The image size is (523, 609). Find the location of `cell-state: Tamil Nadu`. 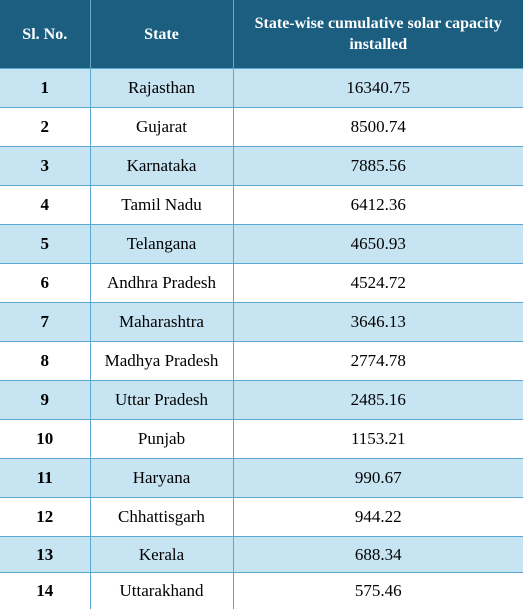

cell-state: Tamil Nadu is located at coordinates (161, 205).